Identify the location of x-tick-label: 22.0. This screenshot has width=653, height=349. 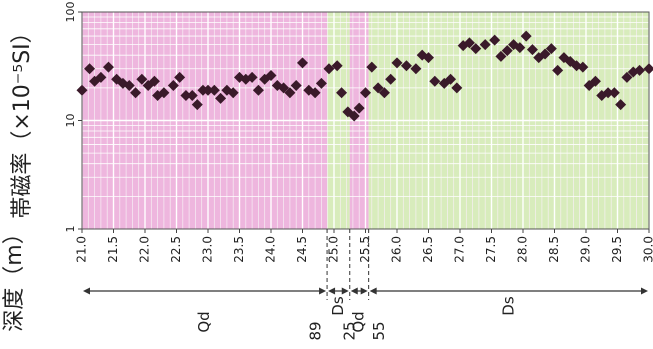
(145, 249).